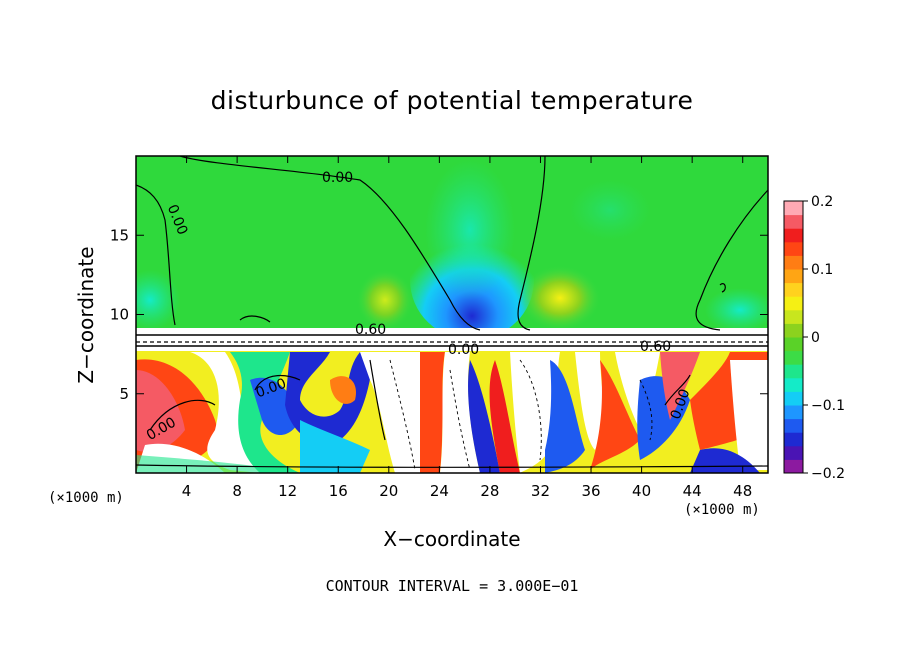  I want to click on x-tick-label: 36, so click(590, 491).